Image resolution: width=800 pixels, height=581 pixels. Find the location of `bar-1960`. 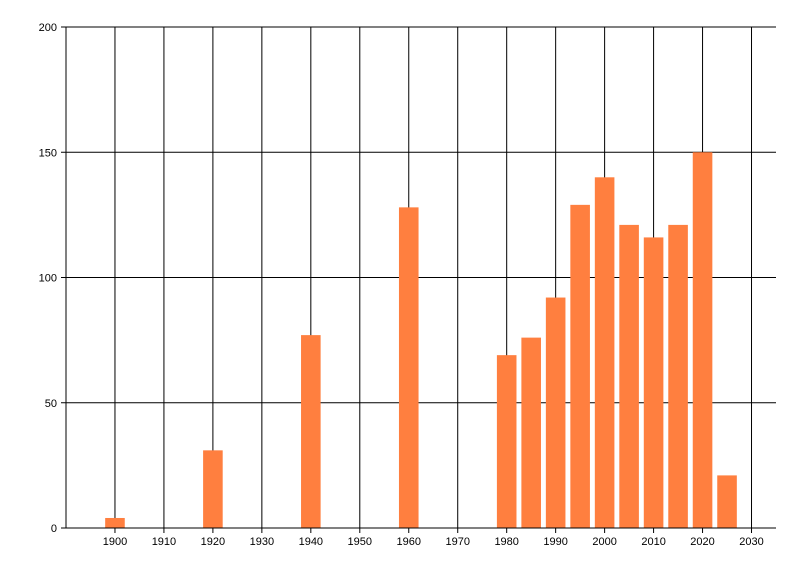

bar-1960 is located at coordinates (408, 368).